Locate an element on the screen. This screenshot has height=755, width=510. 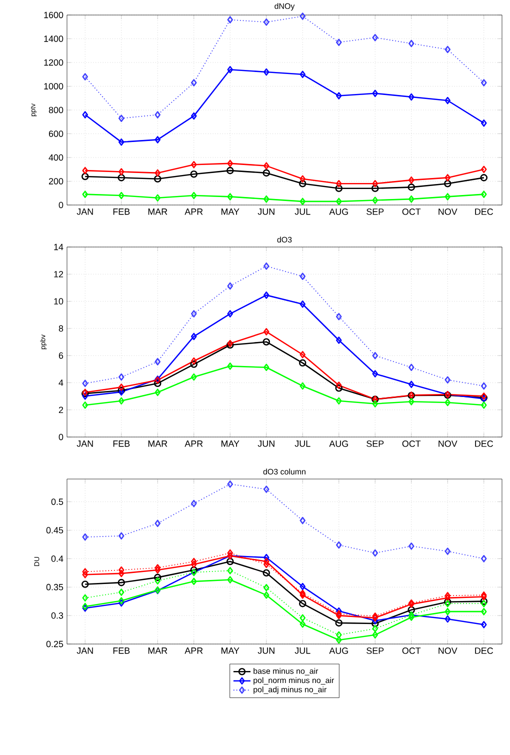
y-tick-label: 10 is located at coordinates (59, 301).